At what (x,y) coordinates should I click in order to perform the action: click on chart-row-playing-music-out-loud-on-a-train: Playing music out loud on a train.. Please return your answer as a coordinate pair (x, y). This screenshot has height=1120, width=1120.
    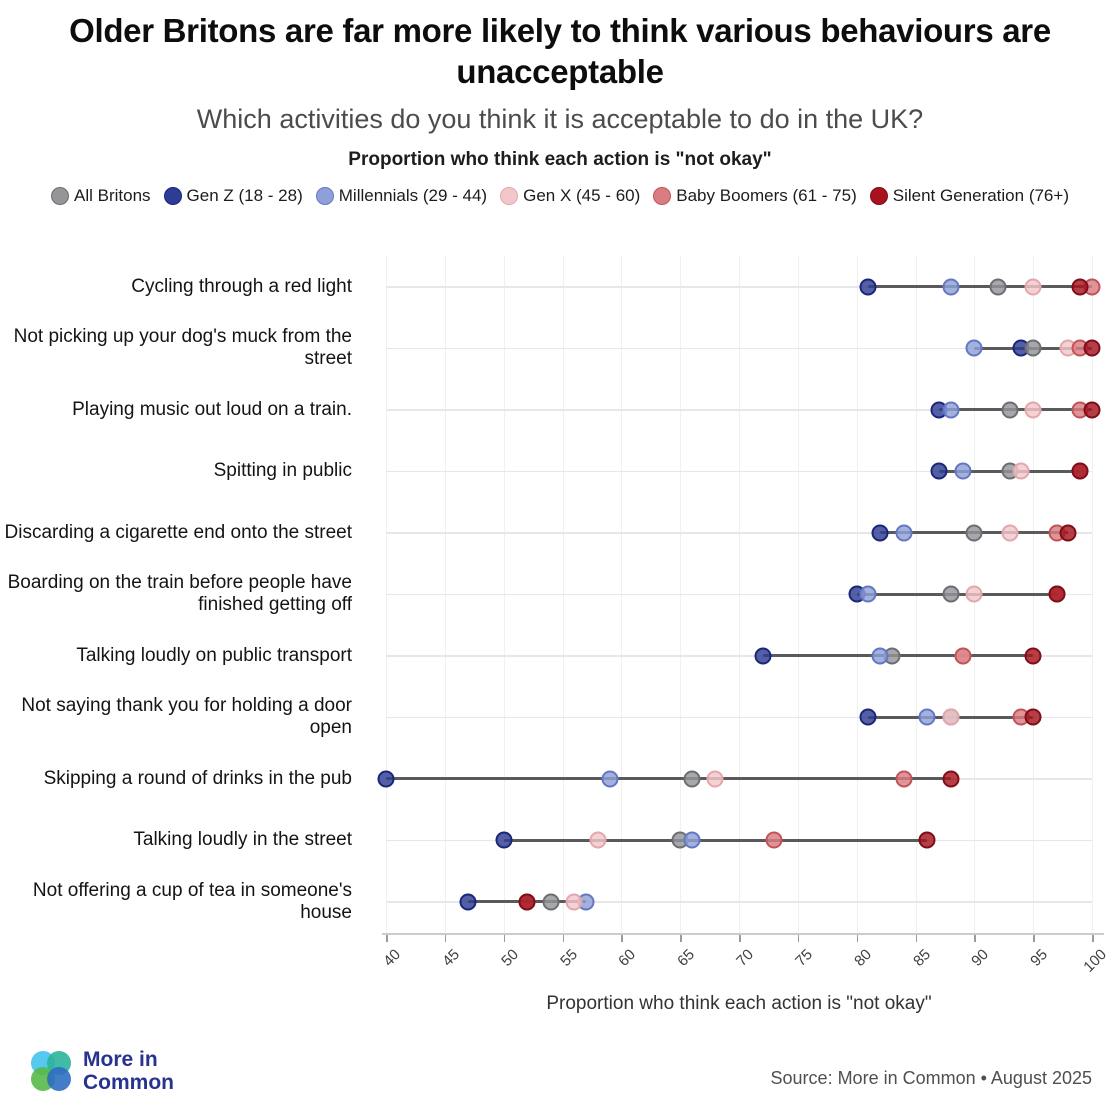
    Looking at the image, I should click on (560, 410).